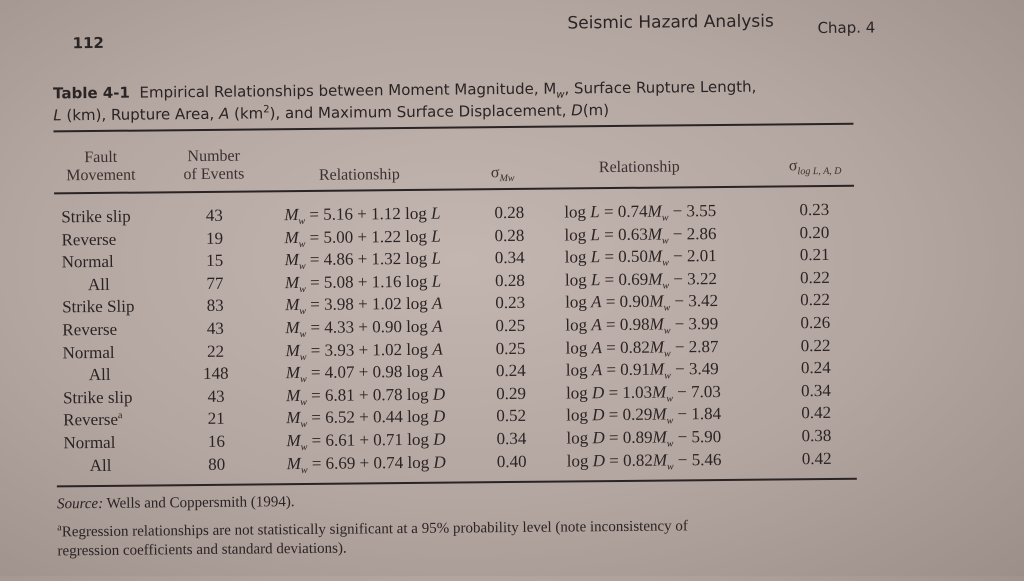  What do you see at coordinates (507, 178) in the screenshot?
I see `header-text: Mw` at bounding box center [507, 178].